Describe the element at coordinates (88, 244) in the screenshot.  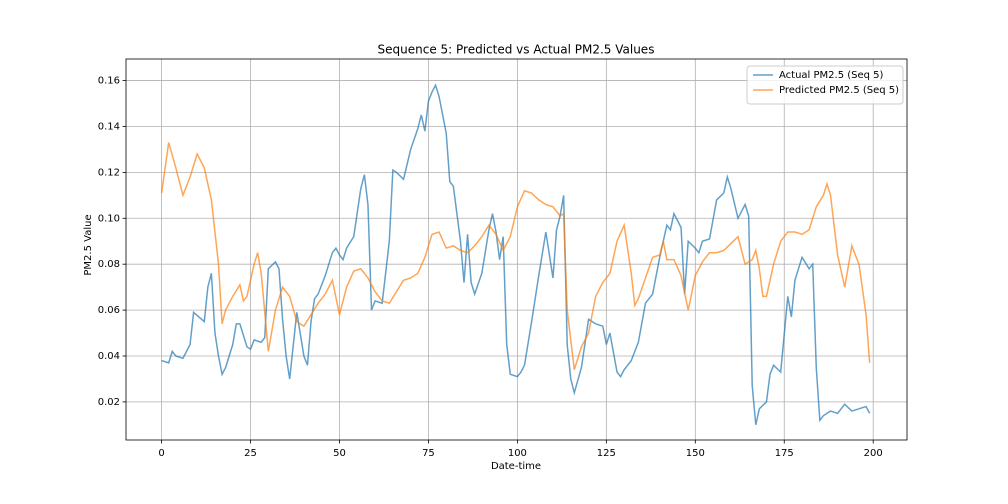
I see `y-axis-label: PM2.5 Value` at that location.